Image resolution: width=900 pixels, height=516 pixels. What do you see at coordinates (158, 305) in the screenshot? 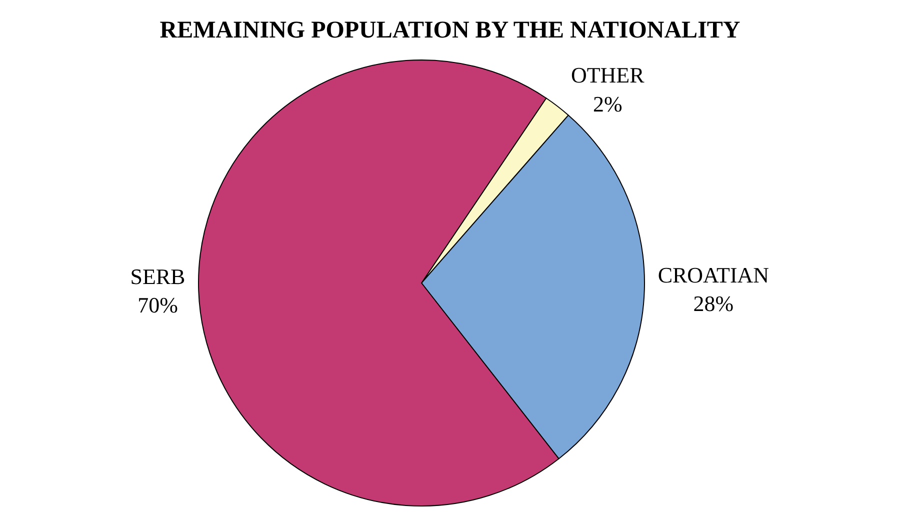
I see `data-label: 70%` at bounding box center [158, 305].